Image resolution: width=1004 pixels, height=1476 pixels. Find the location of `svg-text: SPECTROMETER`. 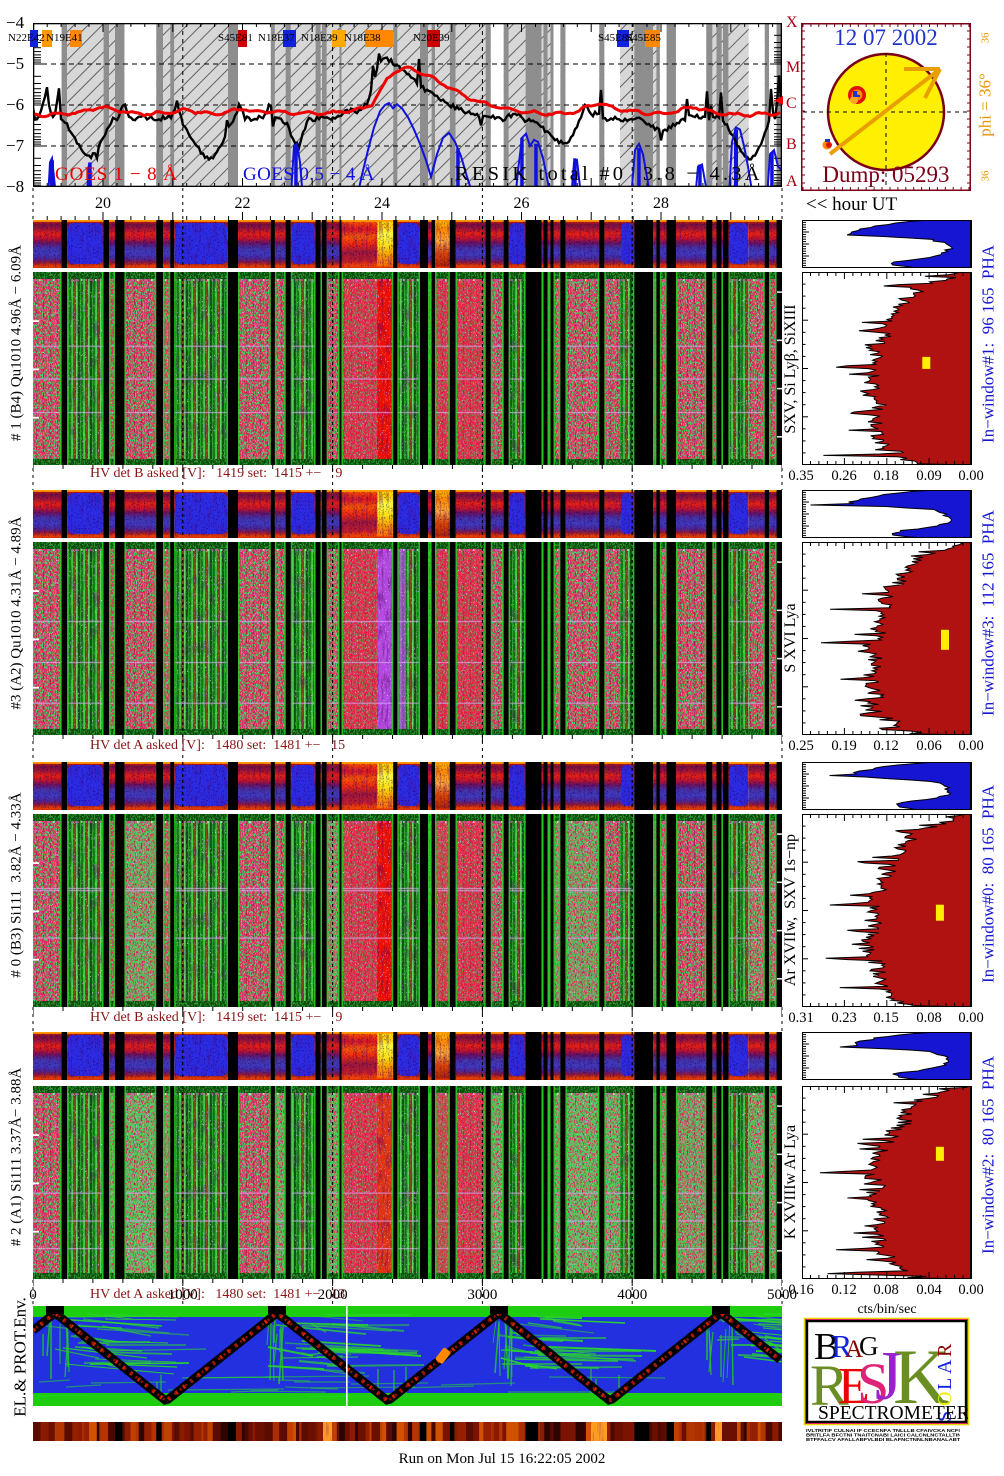

svg-text: SPECTROMETER is located at coordinates (893, 1413).